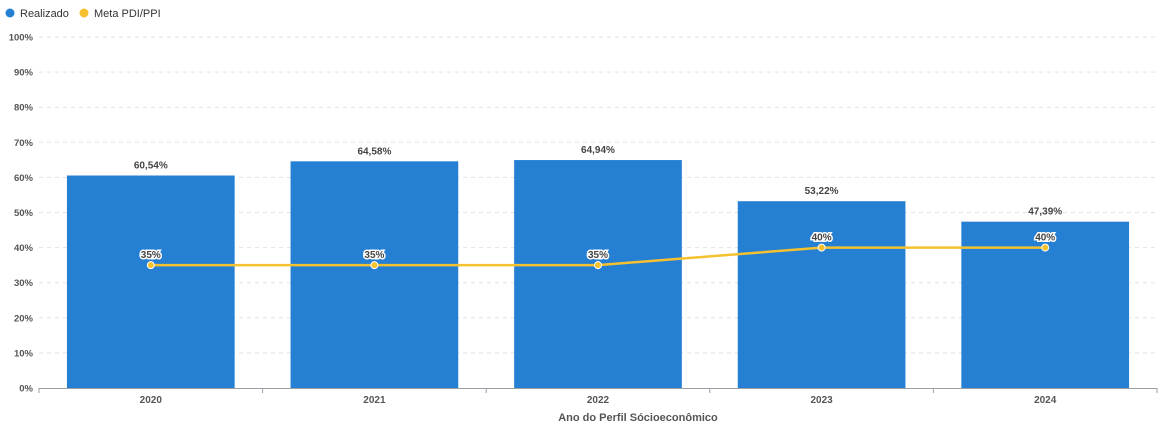 This screenshot has height=432, width=1161. Describe the element at coordinates (24, 318) in the screenshot. I see `y-tick-label: 20%` at that location.